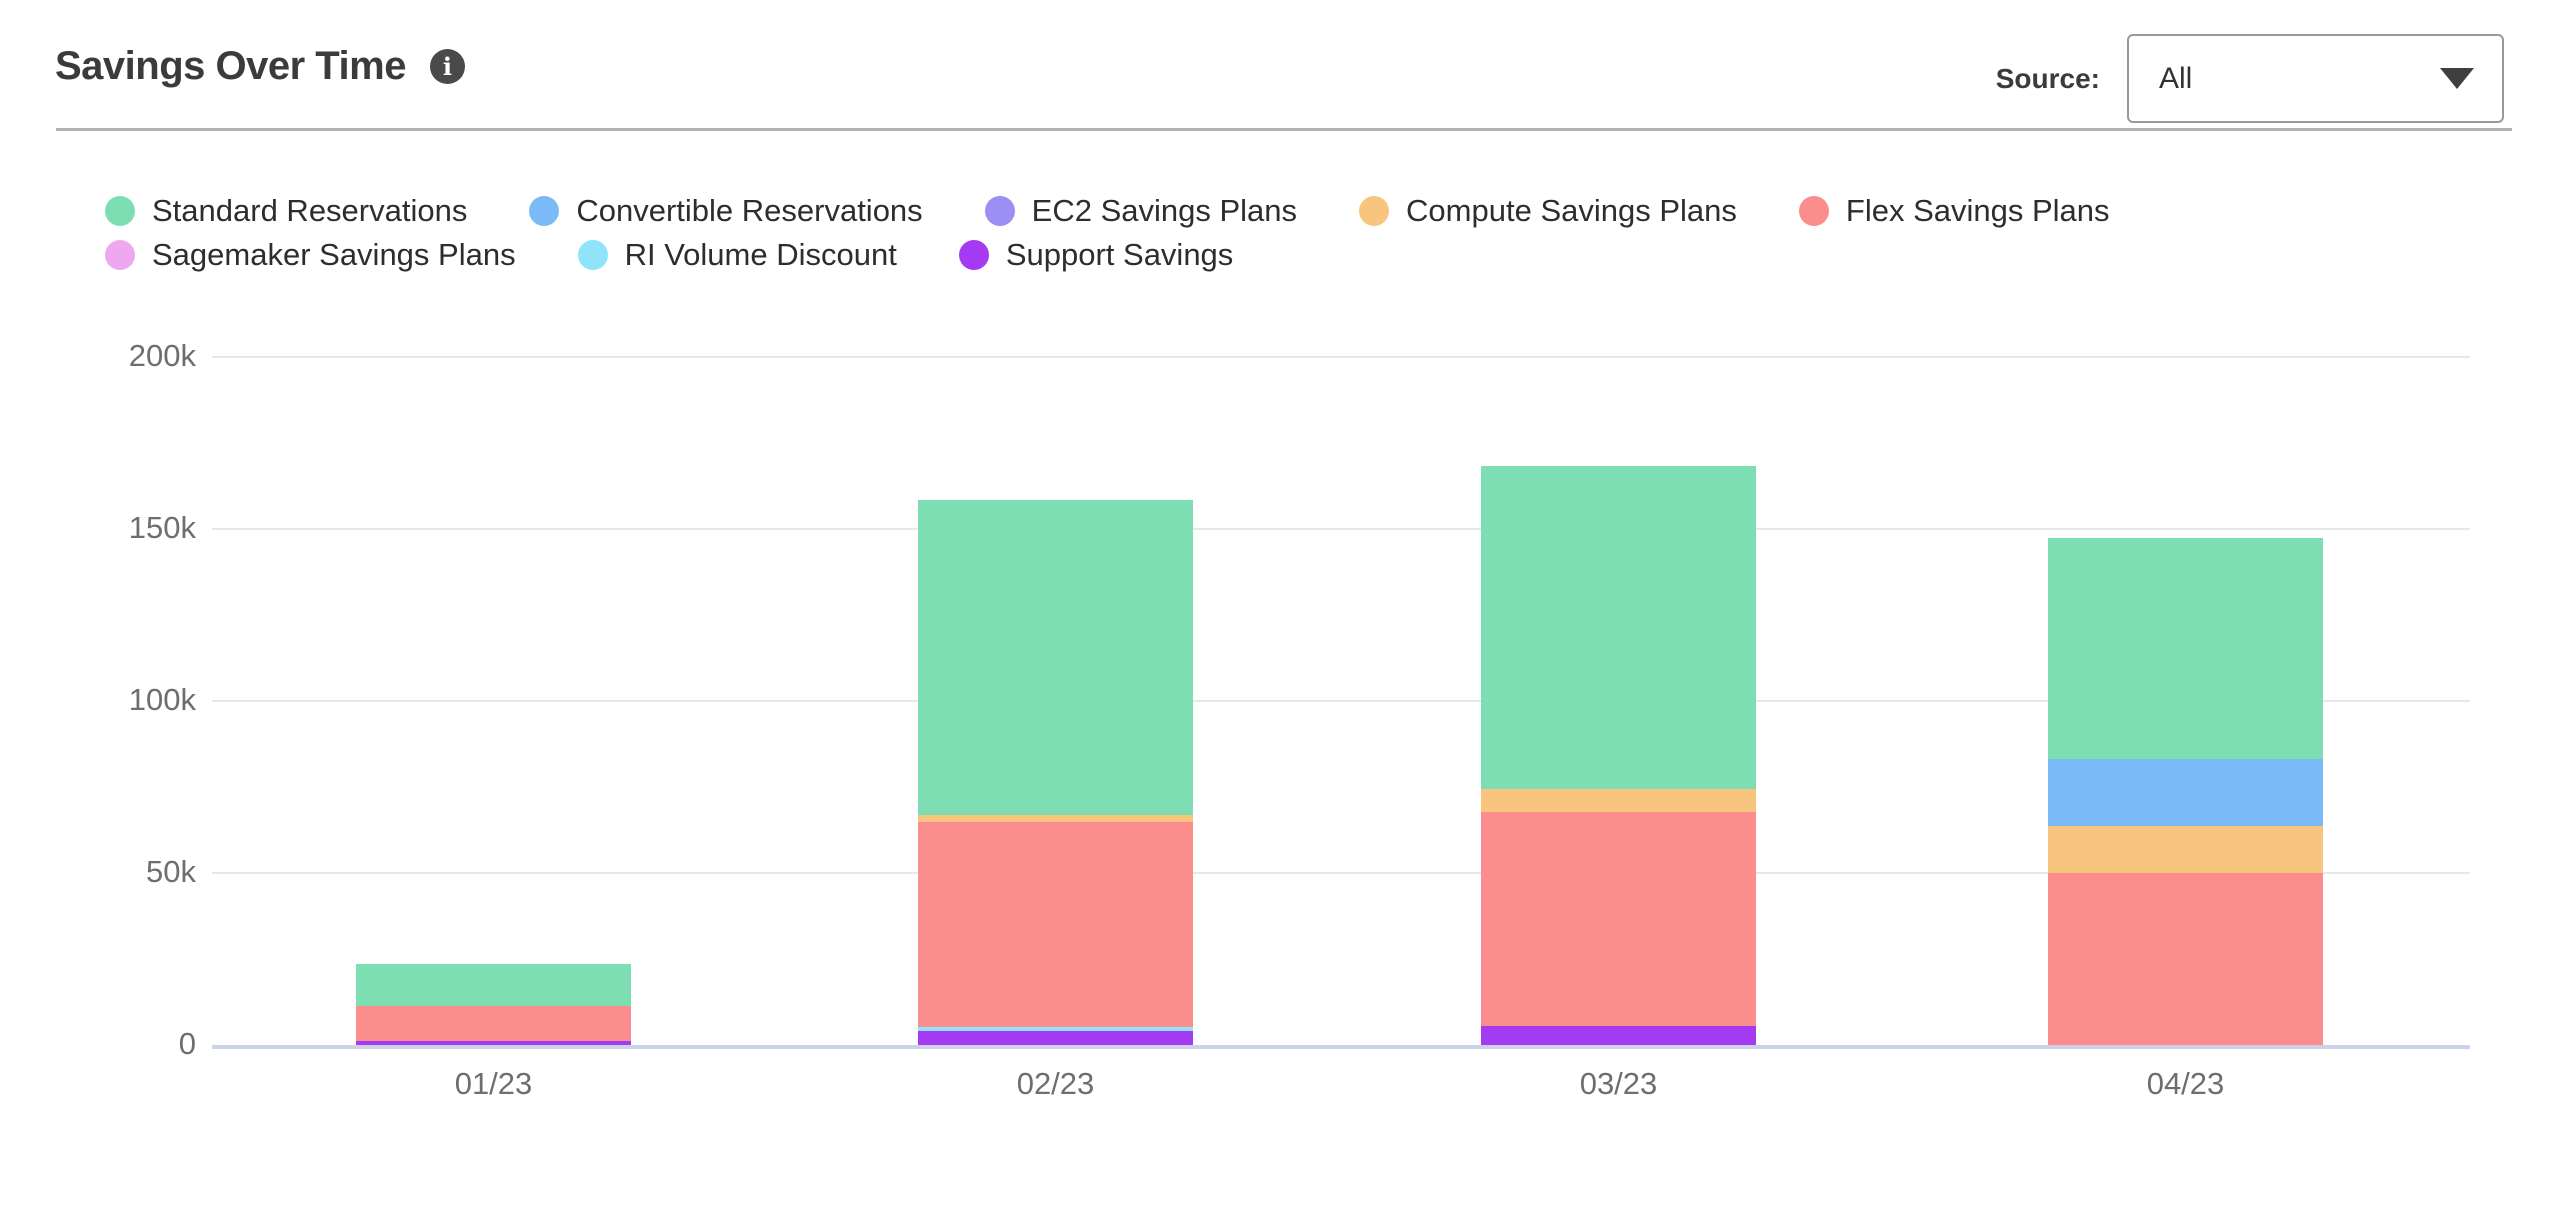 This screenshot has width=2562, height=1222. I want to click on page-title: Savings Over Time, so click(230, 66).